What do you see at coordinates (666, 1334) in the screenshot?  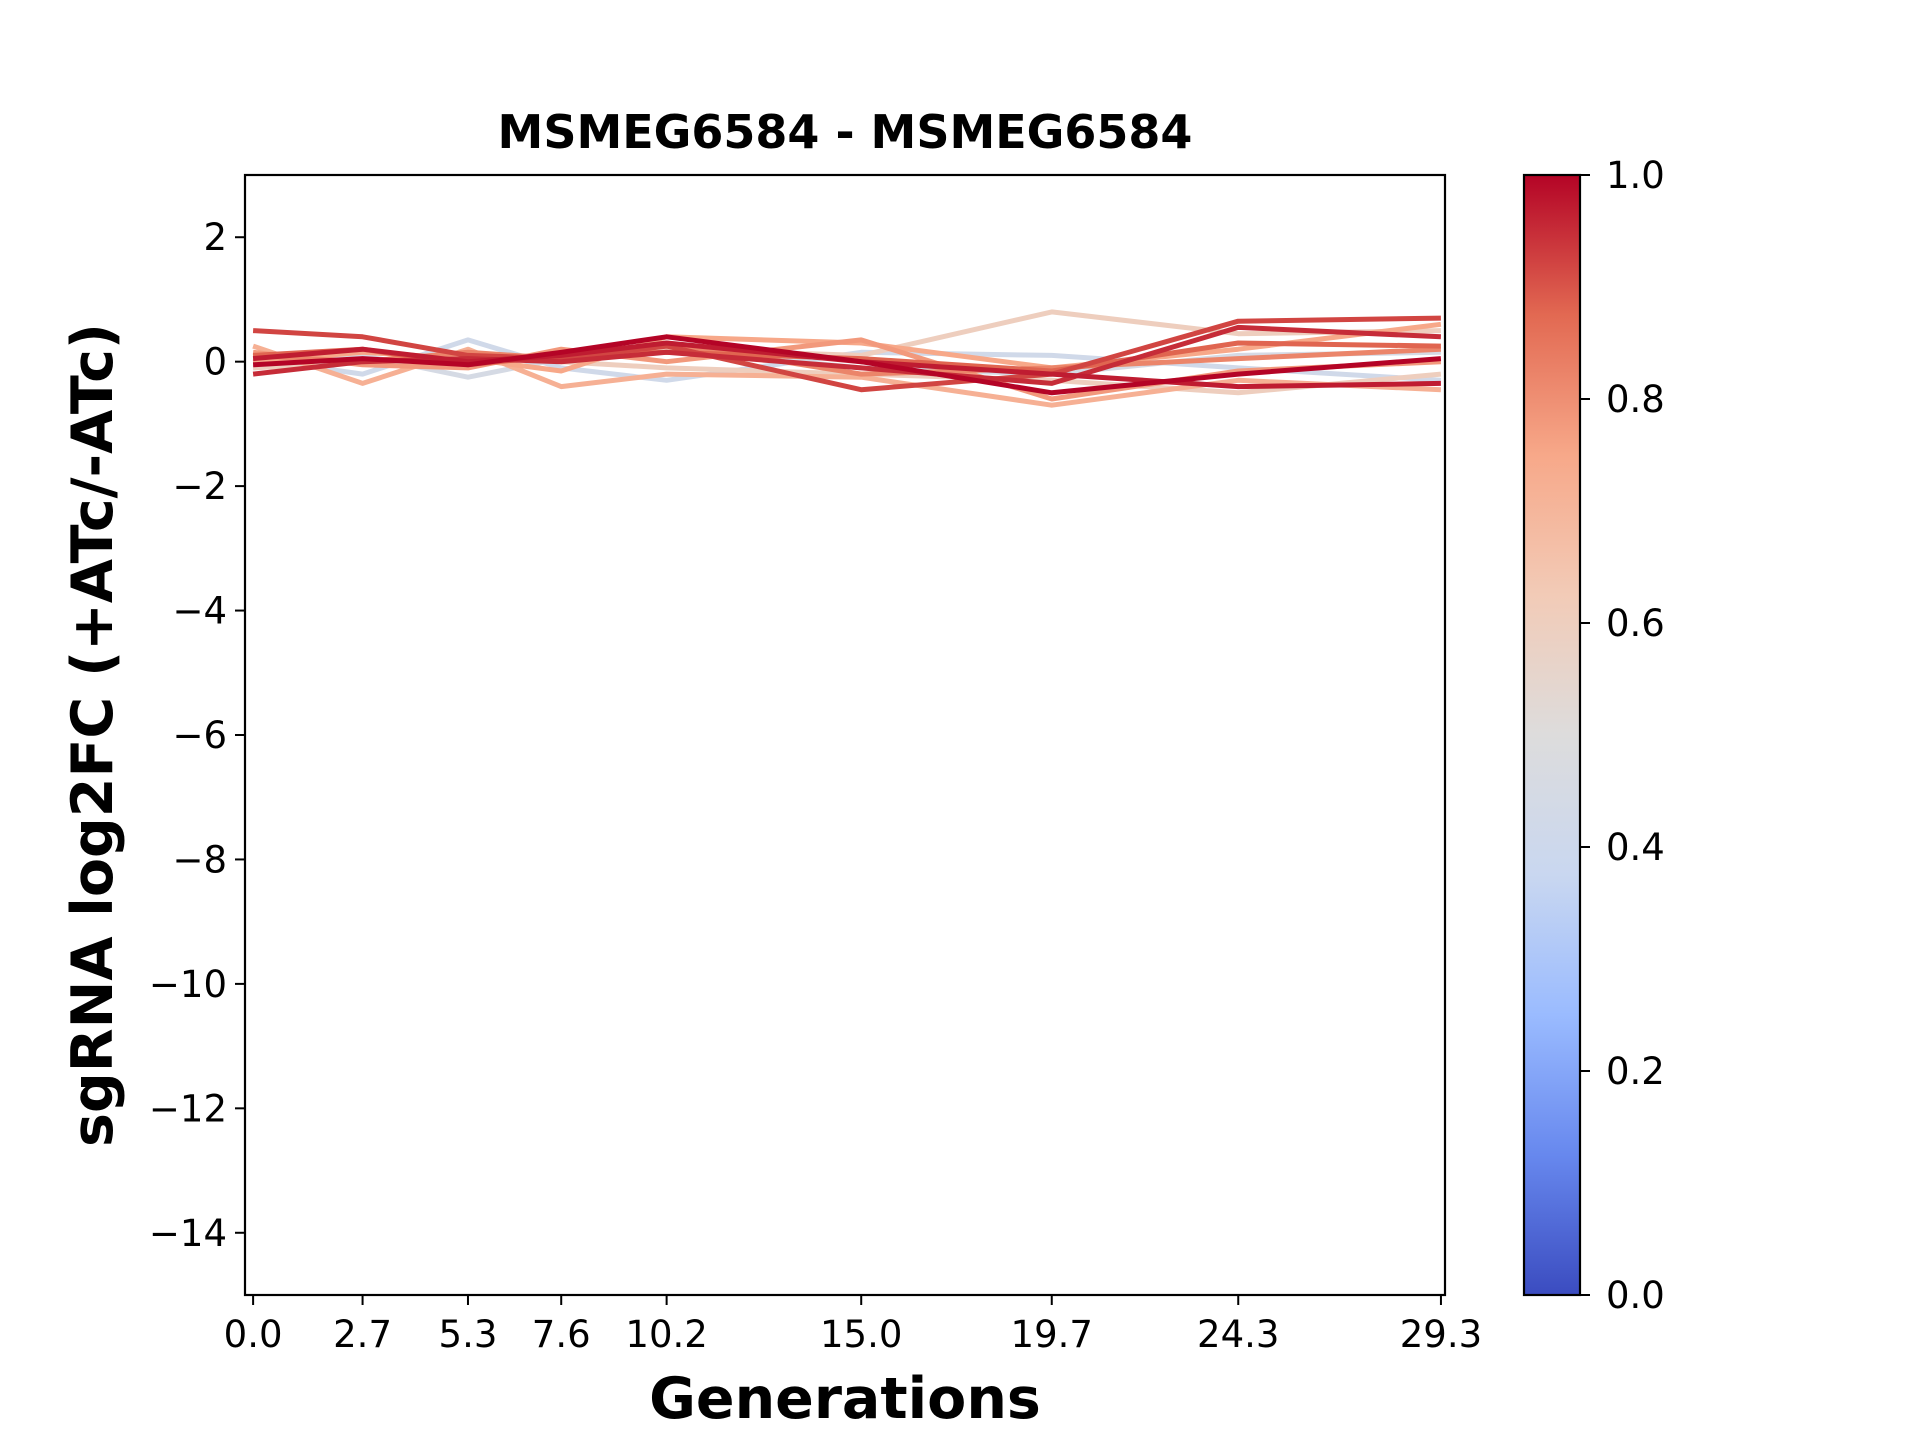 I see `x-tick-label: 10.2` at bounding box center [666, 1334].